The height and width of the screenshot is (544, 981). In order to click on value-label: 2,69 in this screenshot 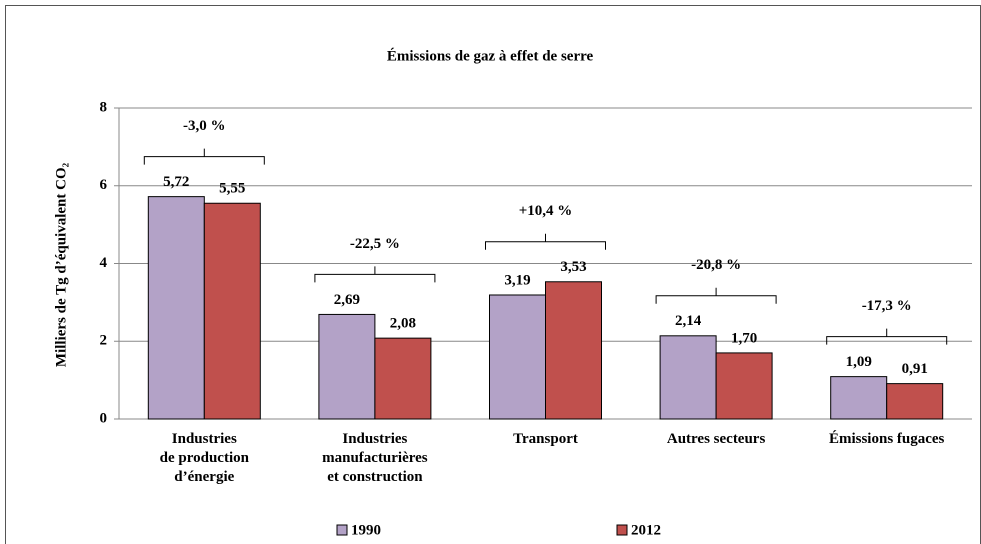, I will do `click(347, 300)`.